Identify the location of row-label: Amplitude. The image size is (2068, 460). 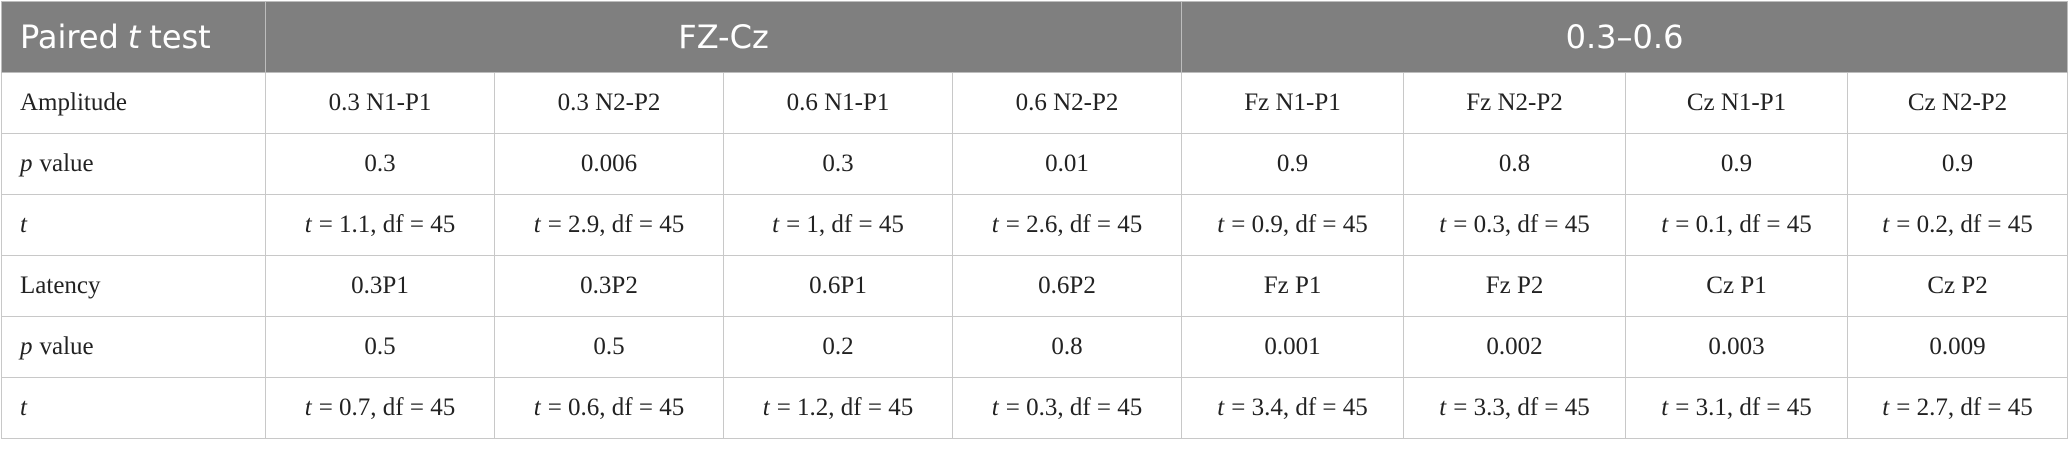
(133, 103).